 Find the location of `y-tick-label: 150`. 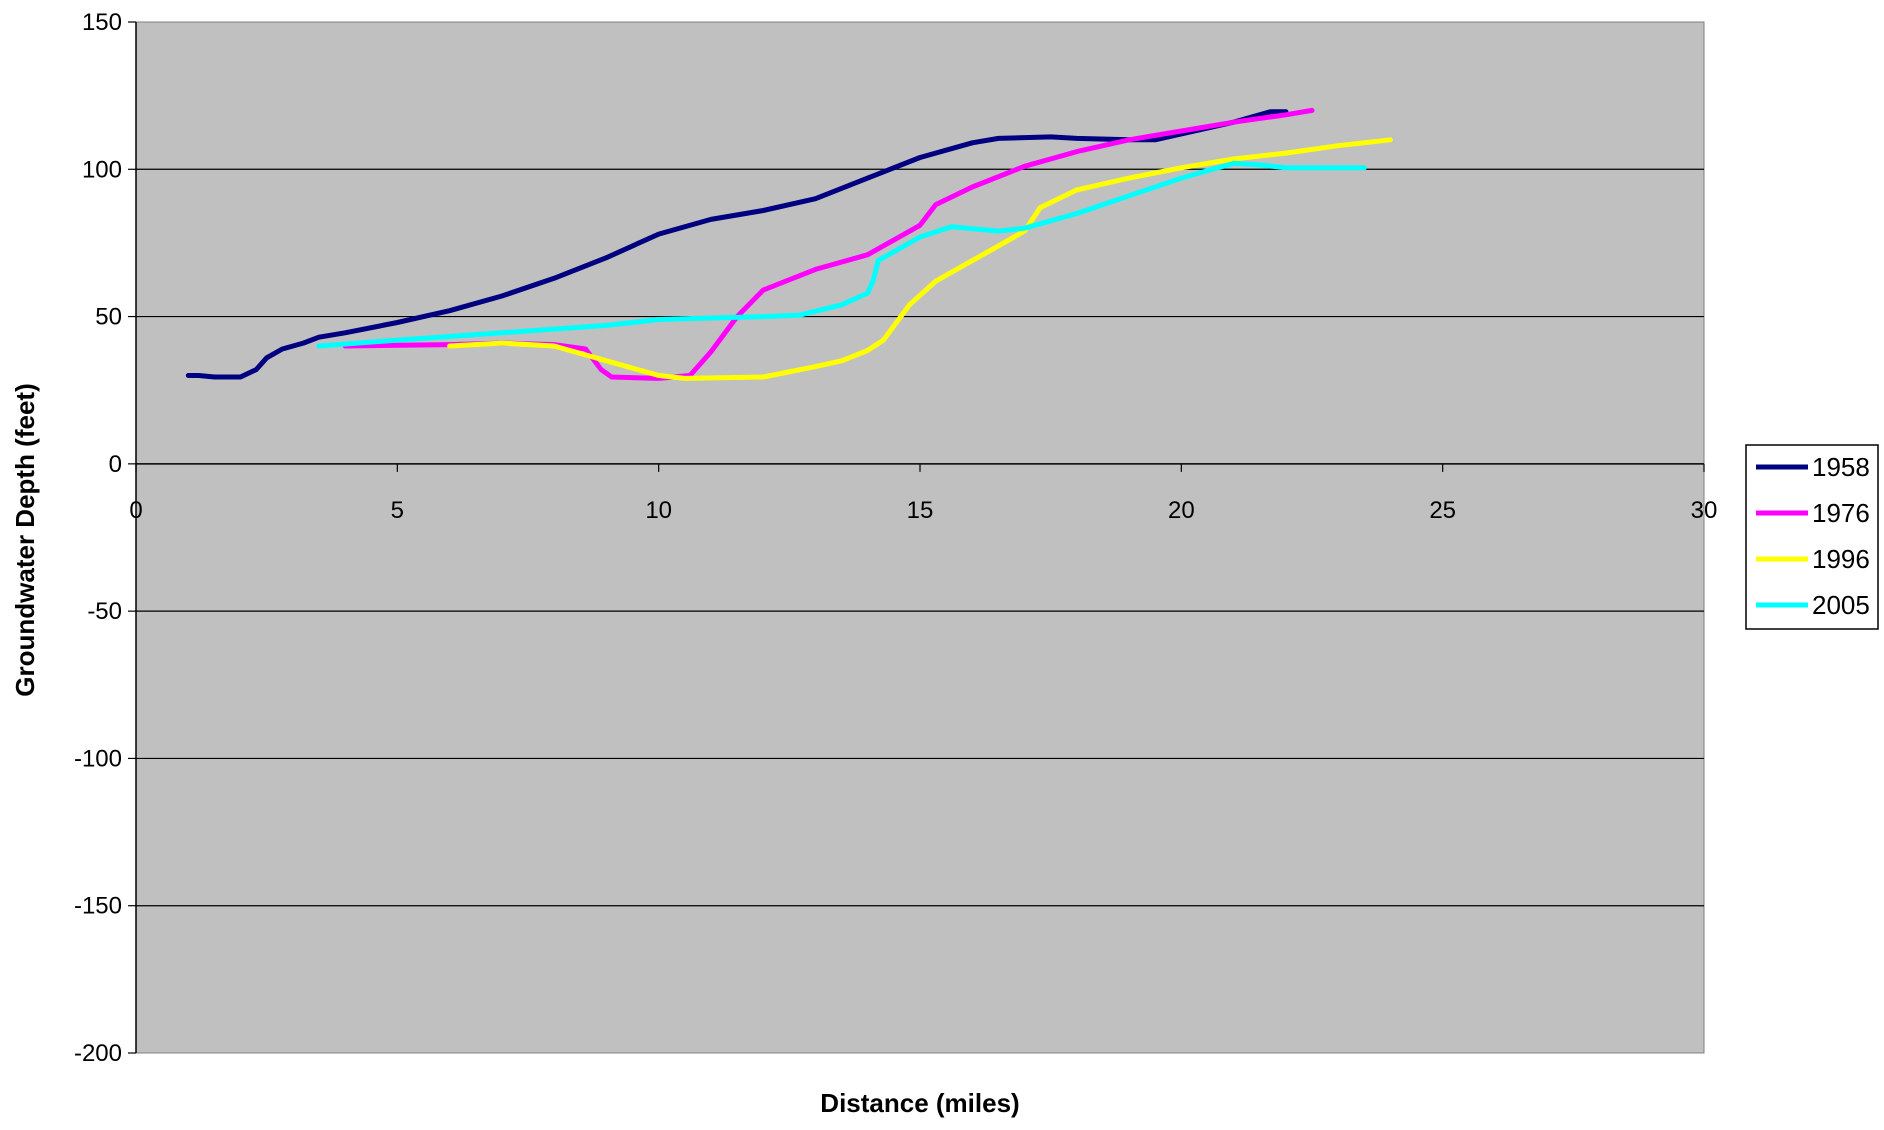

y-tick-label: 150 is located at coordinates (102, 22).